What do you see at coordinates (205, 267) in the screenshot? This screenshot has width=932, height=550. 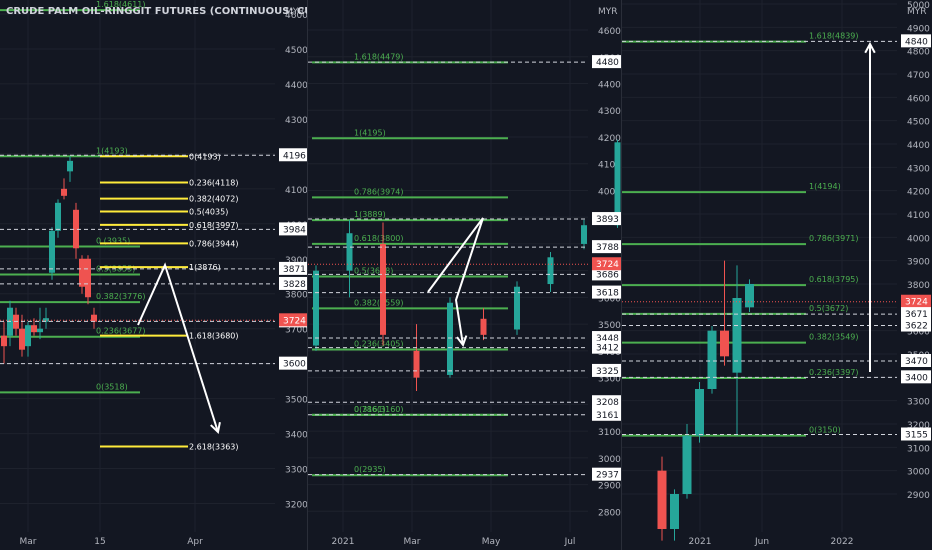 I see `fib-extension-label: 1(3876)` at bounding box center [205, 267].